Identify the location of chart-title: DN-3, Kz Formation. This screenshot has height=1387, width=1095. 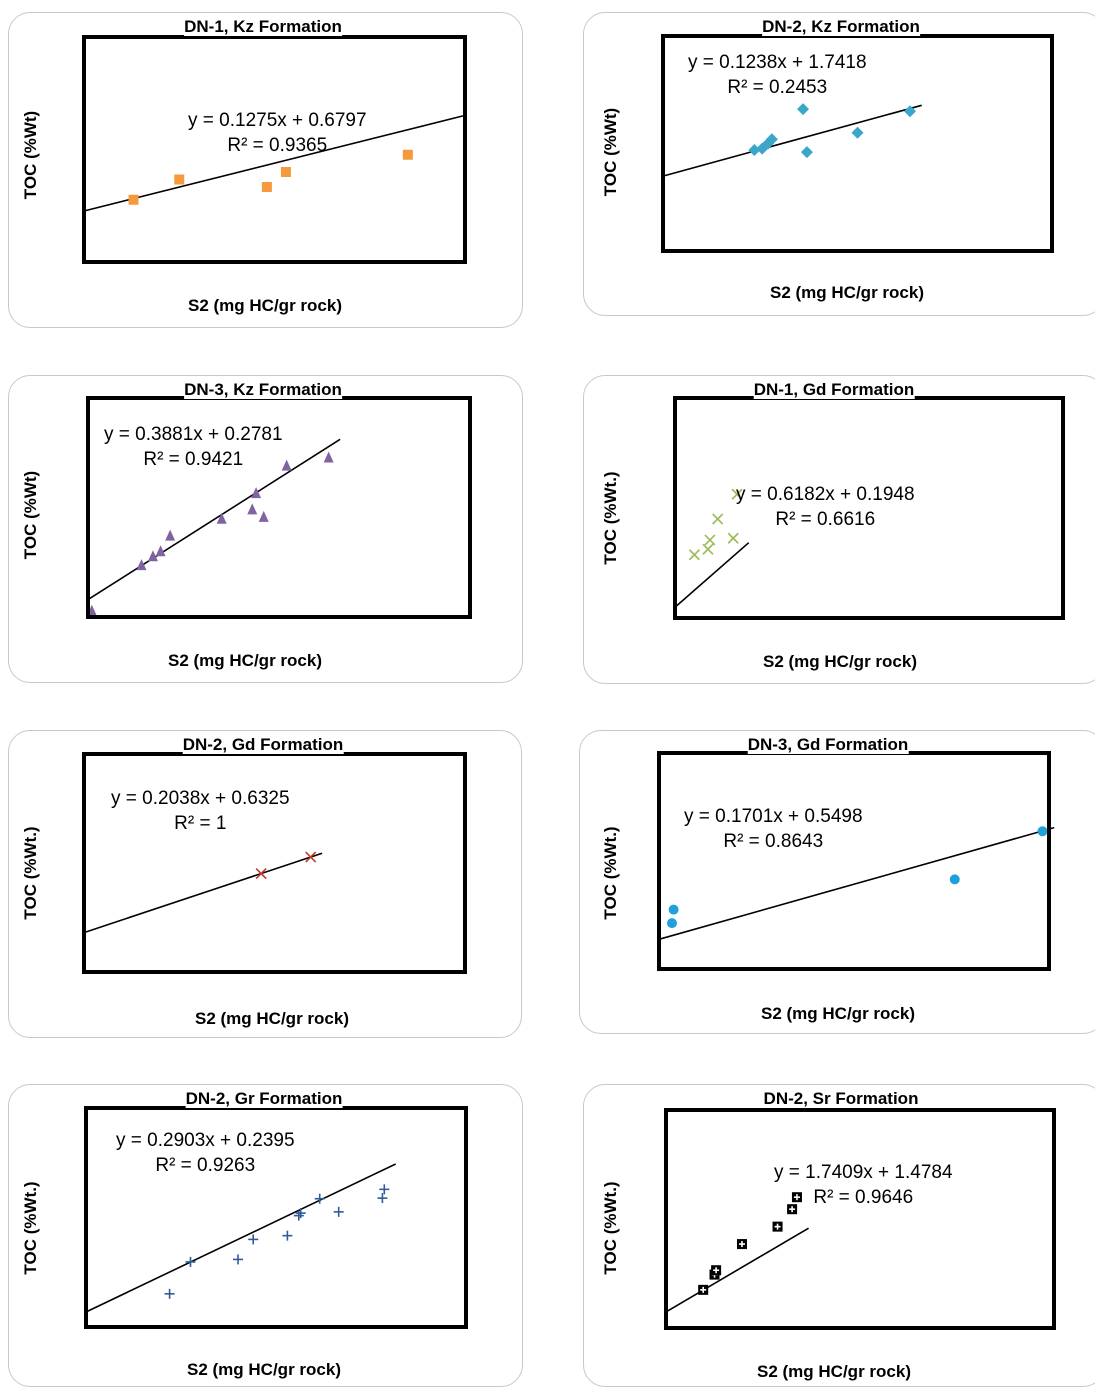
(263, 389).